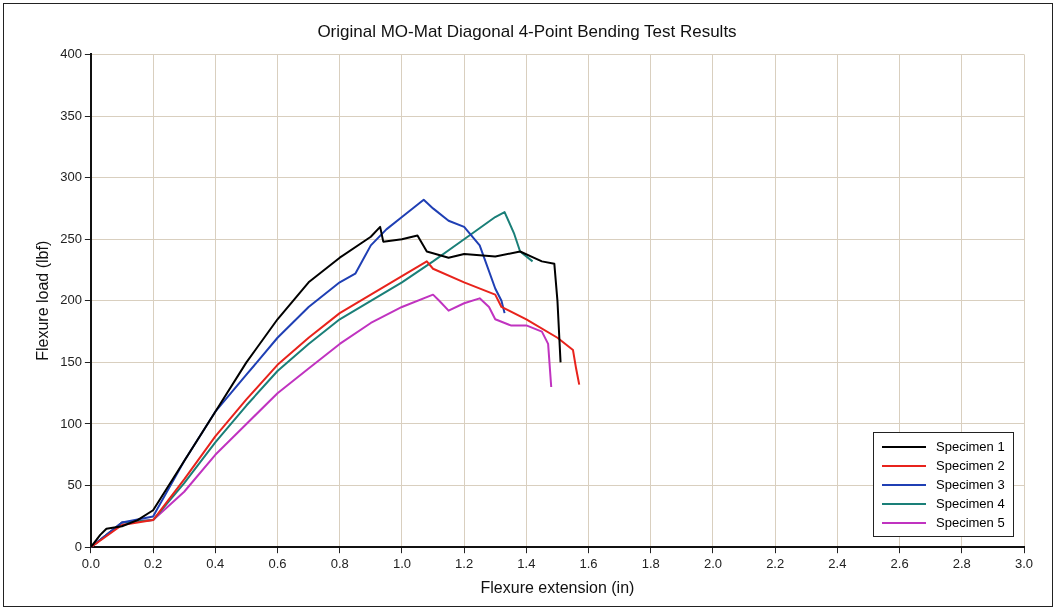 The image size is (1060, 614). What do you see at coordinates (464, 563) in the screenshot?
I see `x-tick-label: 1.2` at bounding box center [464, 563].